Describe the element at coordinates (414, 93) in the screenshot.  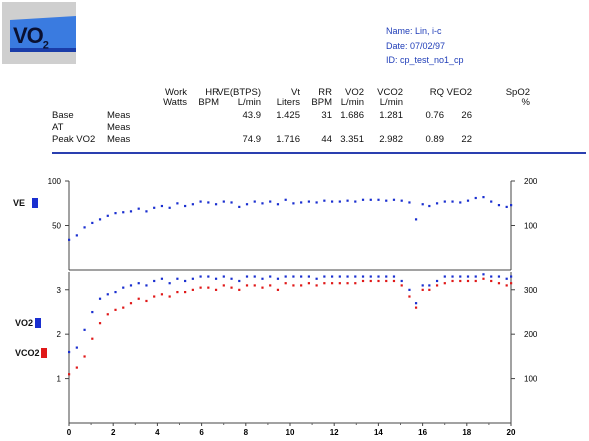
I see `col-header-7: RQ` at that location.